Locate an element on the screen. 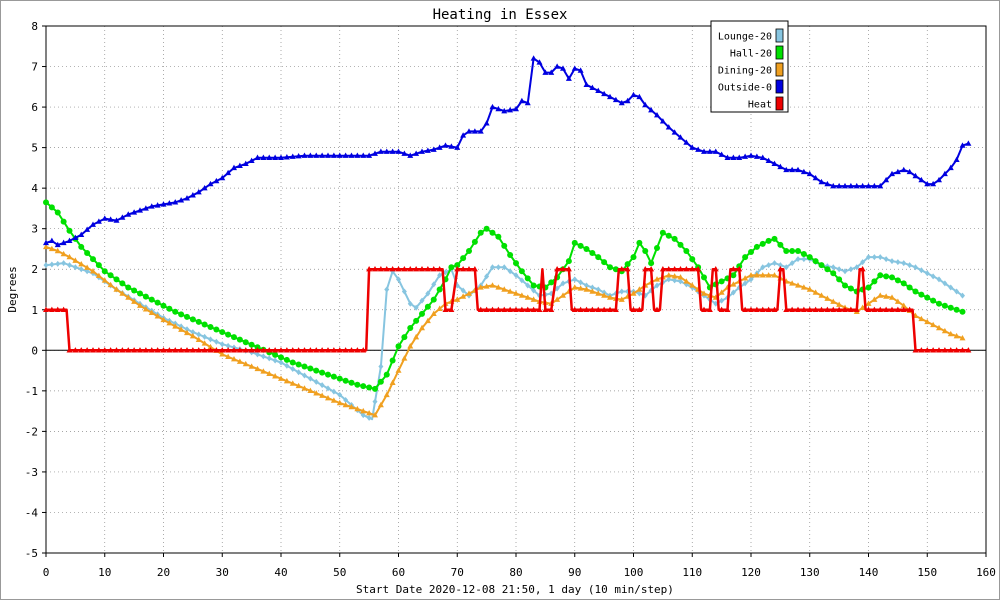  y-tick-label: 6 is located at coordinates (34, 107).